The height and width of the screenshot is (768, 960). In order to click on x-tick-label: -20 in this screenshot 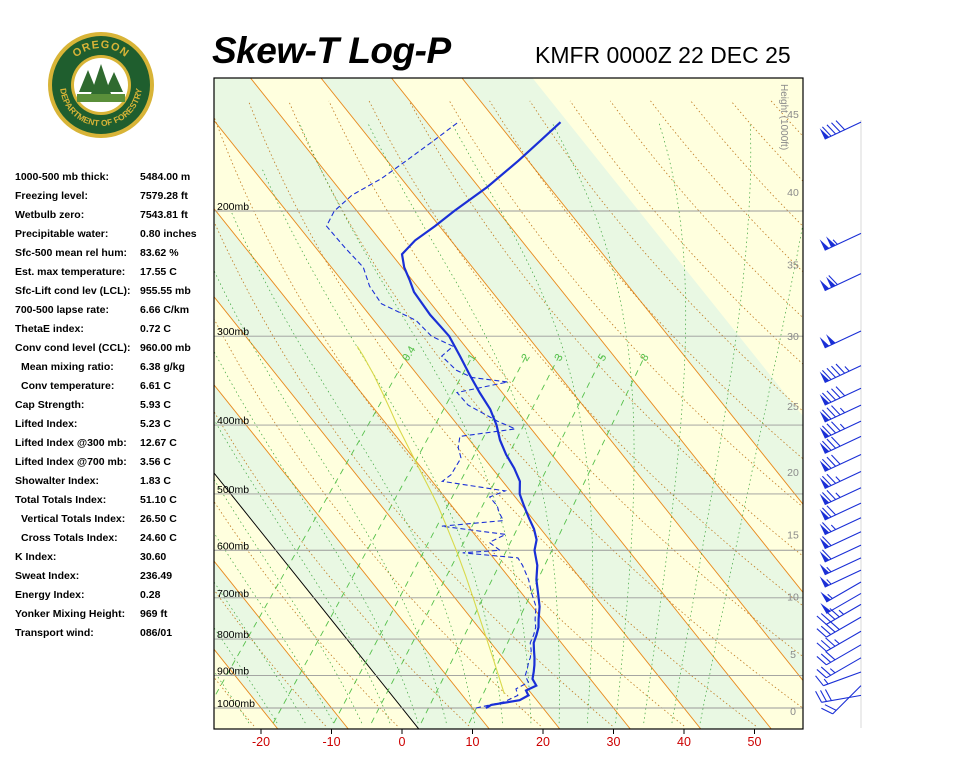, I will do `click(261, 742)`.